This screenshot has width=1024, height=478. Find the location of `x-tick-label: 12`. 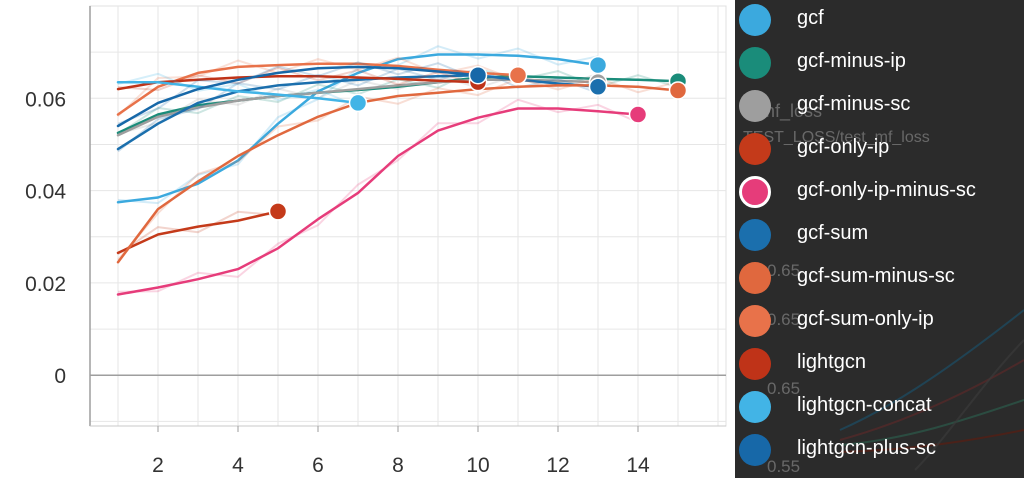

x-tick-label: 12 is located at coordinates (557, 465).